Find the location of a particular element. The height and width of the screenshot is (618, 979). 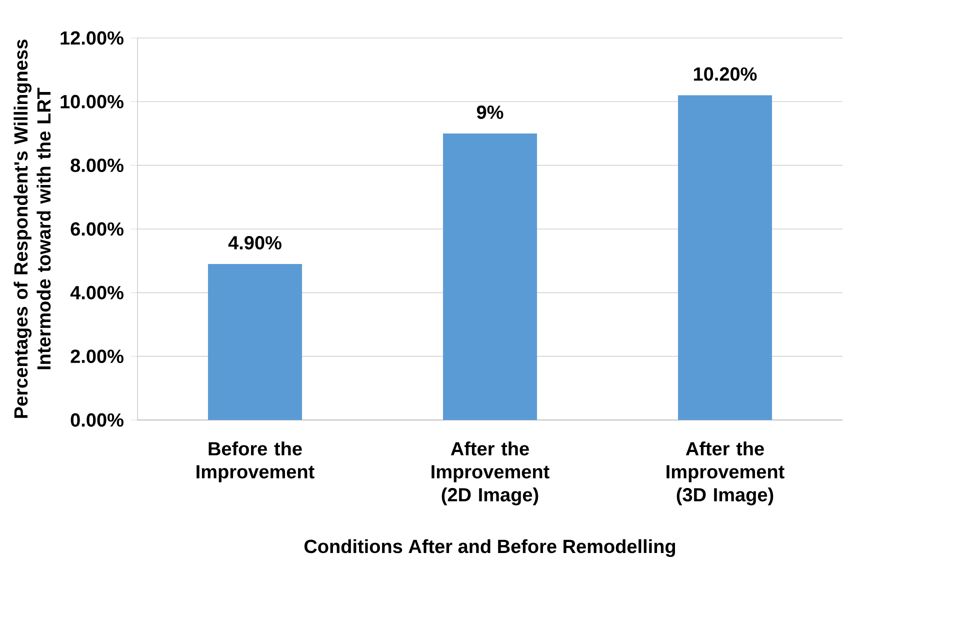

x-tick-label: Before the Improvement is located at coordinates (255, 462).